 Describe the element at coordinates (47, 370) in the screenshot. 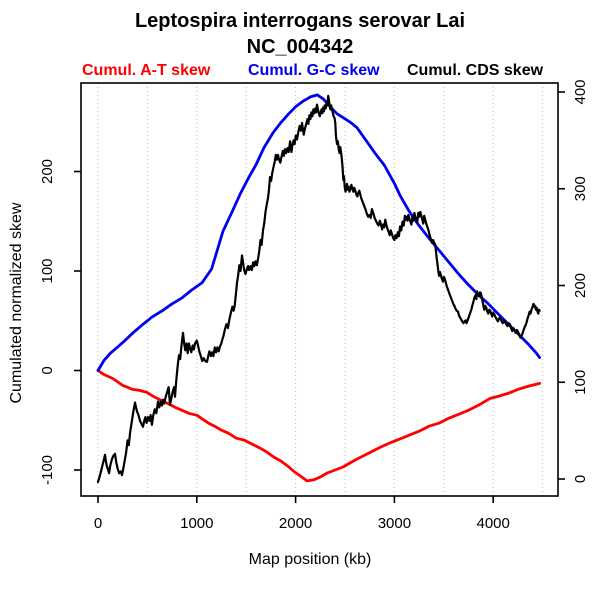

I see `y-left-tick-label: 0` at that location.